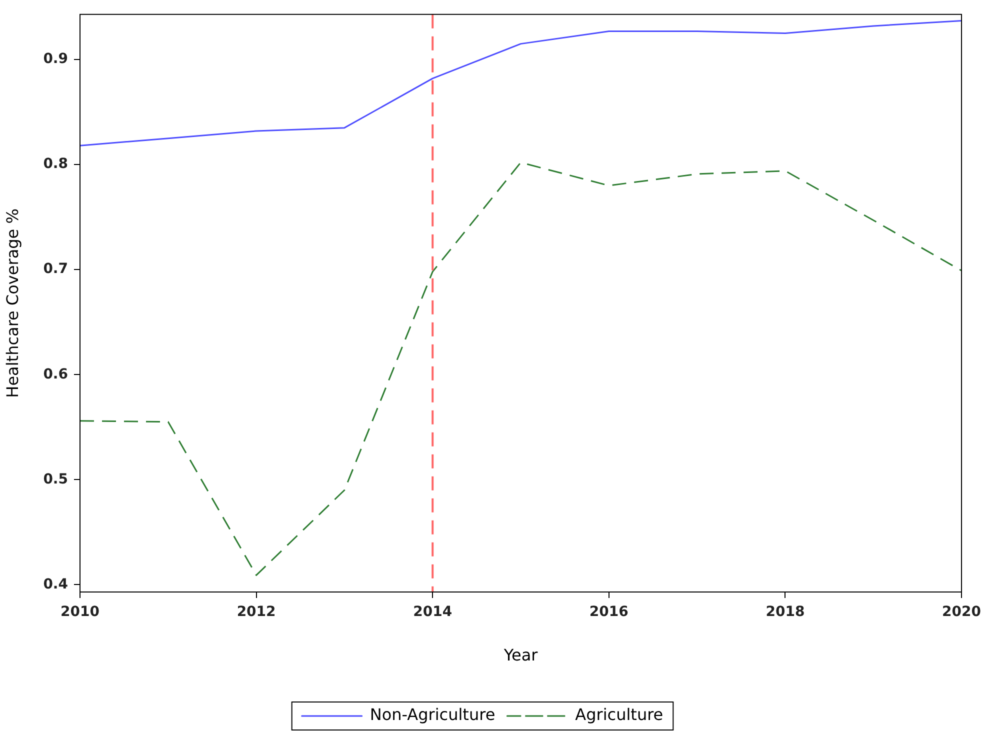  Describe the element at coordinates (55, 59) in the screenshot. I see `y-tick-label: 0.9` at that location.